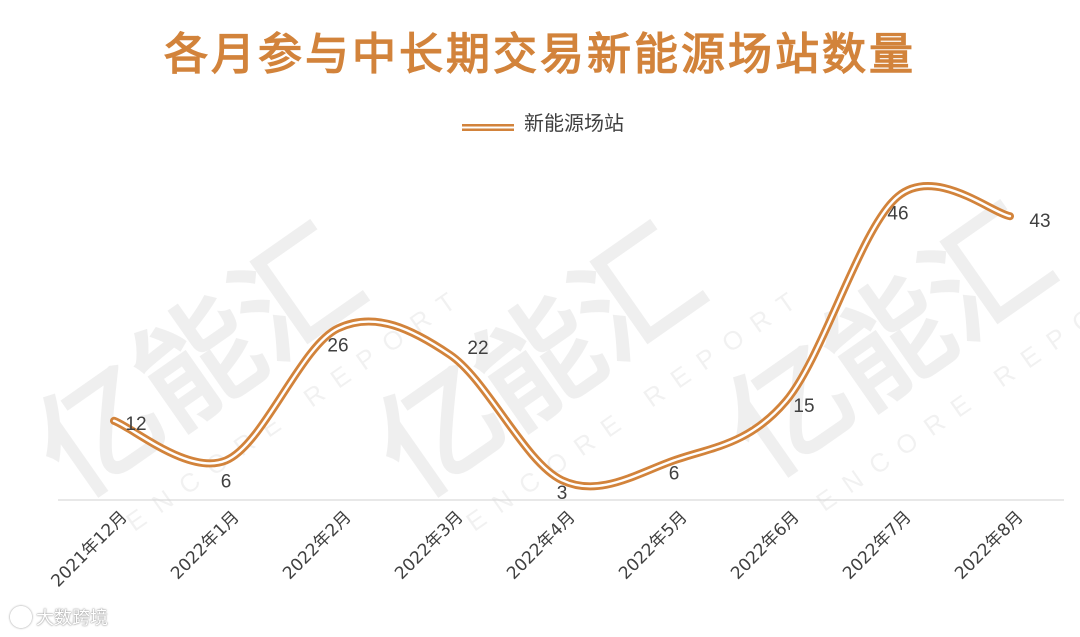 This screenshot has width=1080, height=637. I want to click on data-label: 15, so click(803, 406).